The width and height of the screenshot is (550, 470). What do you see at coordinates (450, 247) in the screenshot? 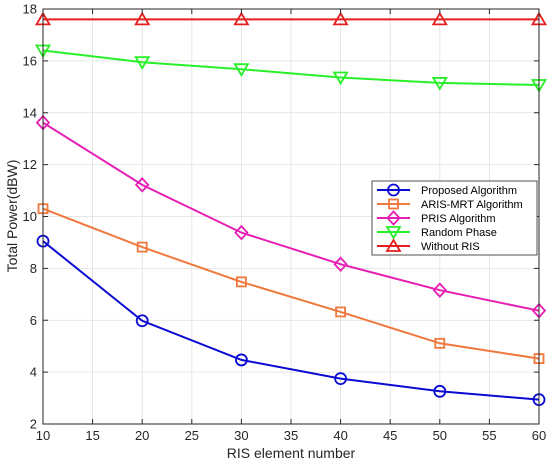
I see `legend-label-without-ris: Without RIS` at bounding box center [450, 247].